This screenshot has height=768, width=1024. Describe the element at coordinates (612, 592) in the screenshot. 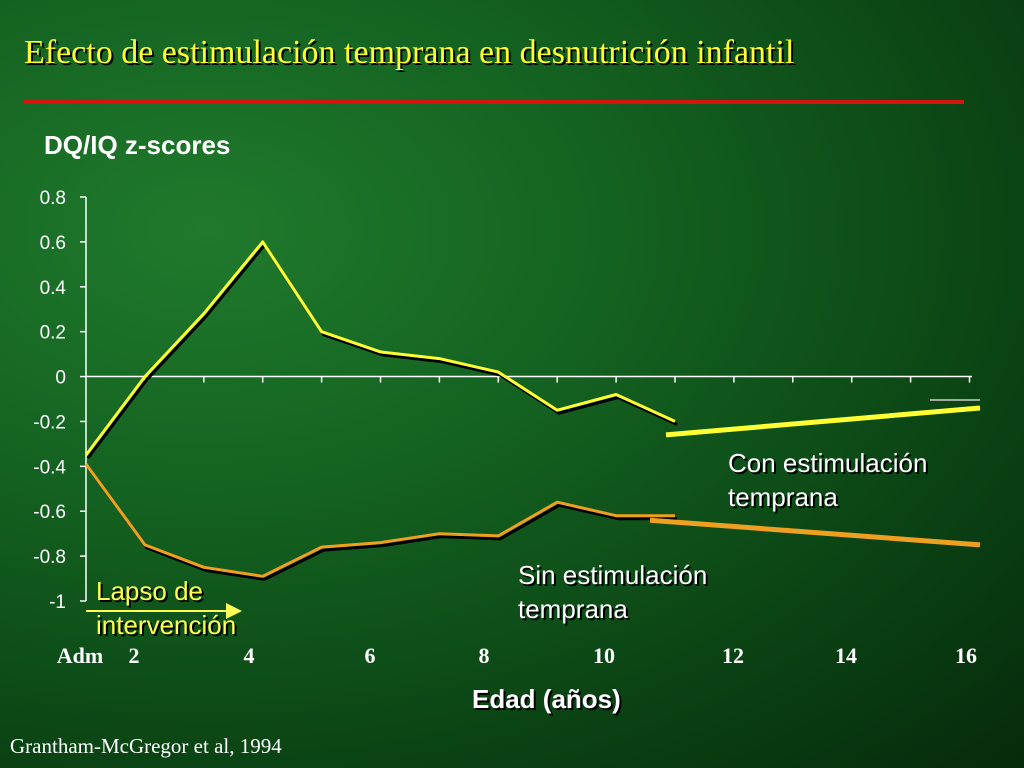

I see `label-sin-estimulacion: Sin estimulación temprana` at that location.